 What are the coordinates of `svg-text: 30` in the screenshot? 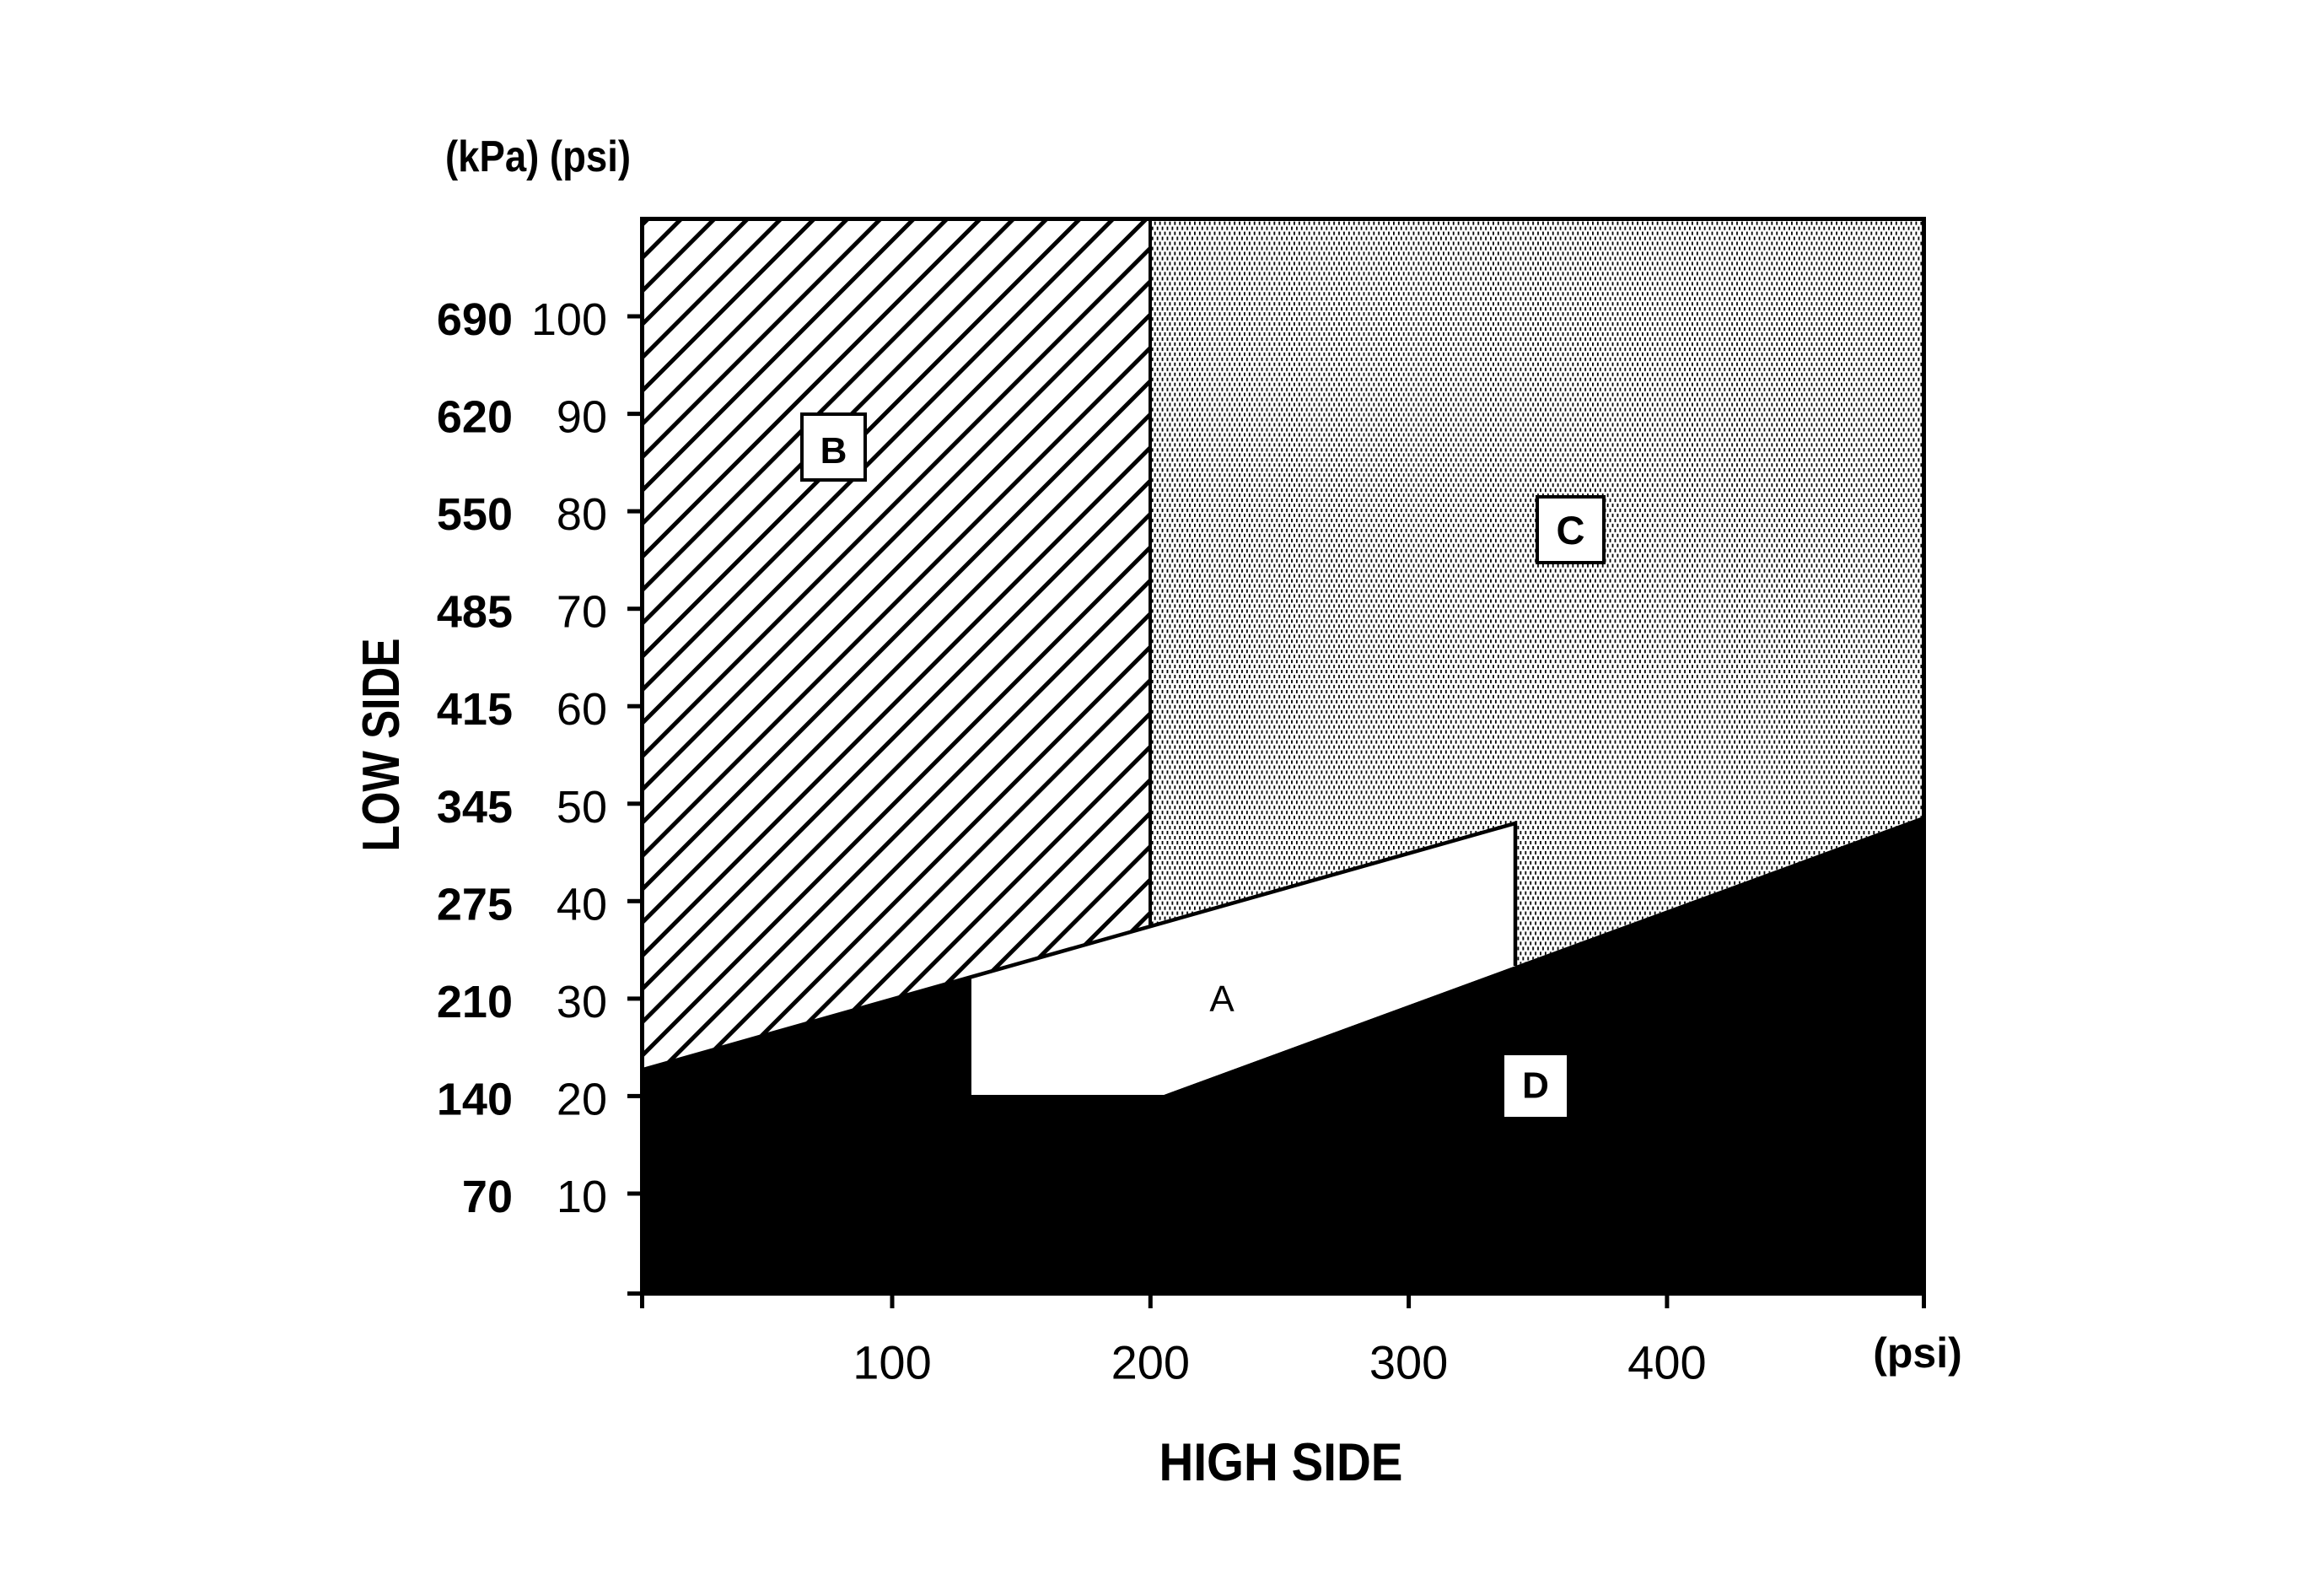 It's located at (582, 1002).